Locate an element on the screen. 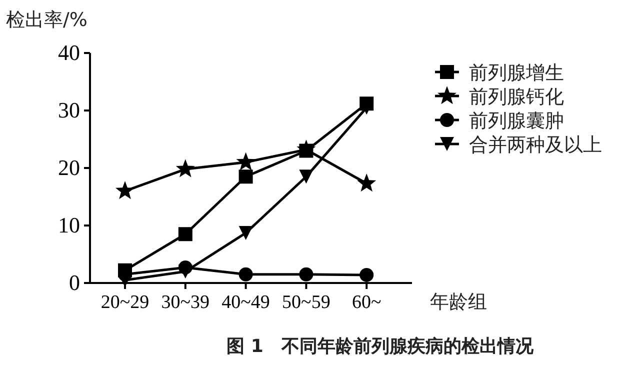 The width and height of the screenshot is (640, 370). text: 图 1 不同年龄前列腺疾病的检出情况 is located at coordinates (380, 346).